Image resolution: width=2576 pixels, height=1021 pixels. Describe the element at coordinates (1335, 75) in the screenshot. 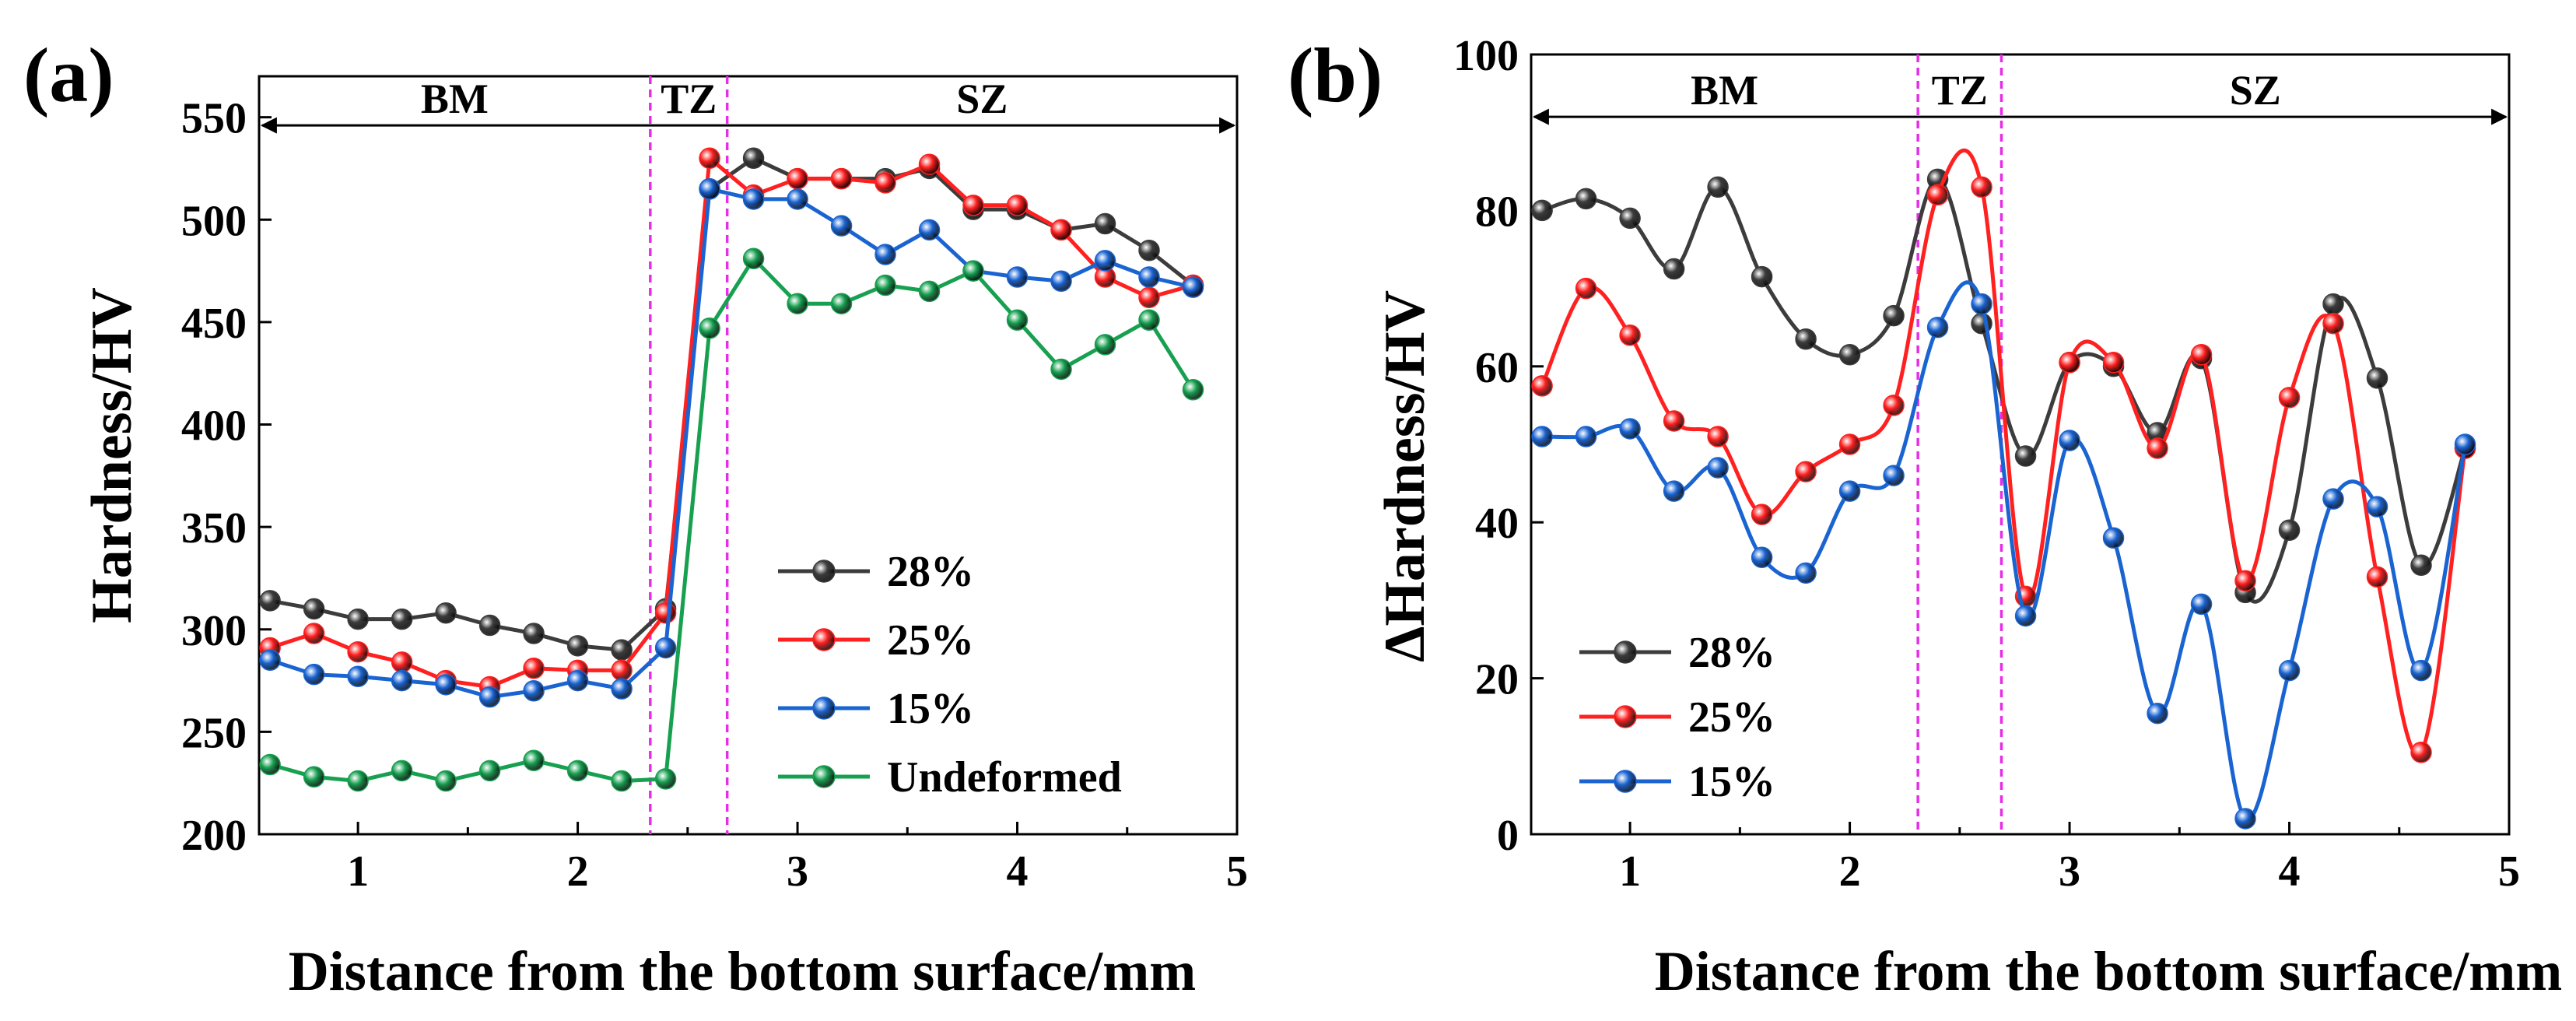

I see `panel-b-label: (b)` at that location.